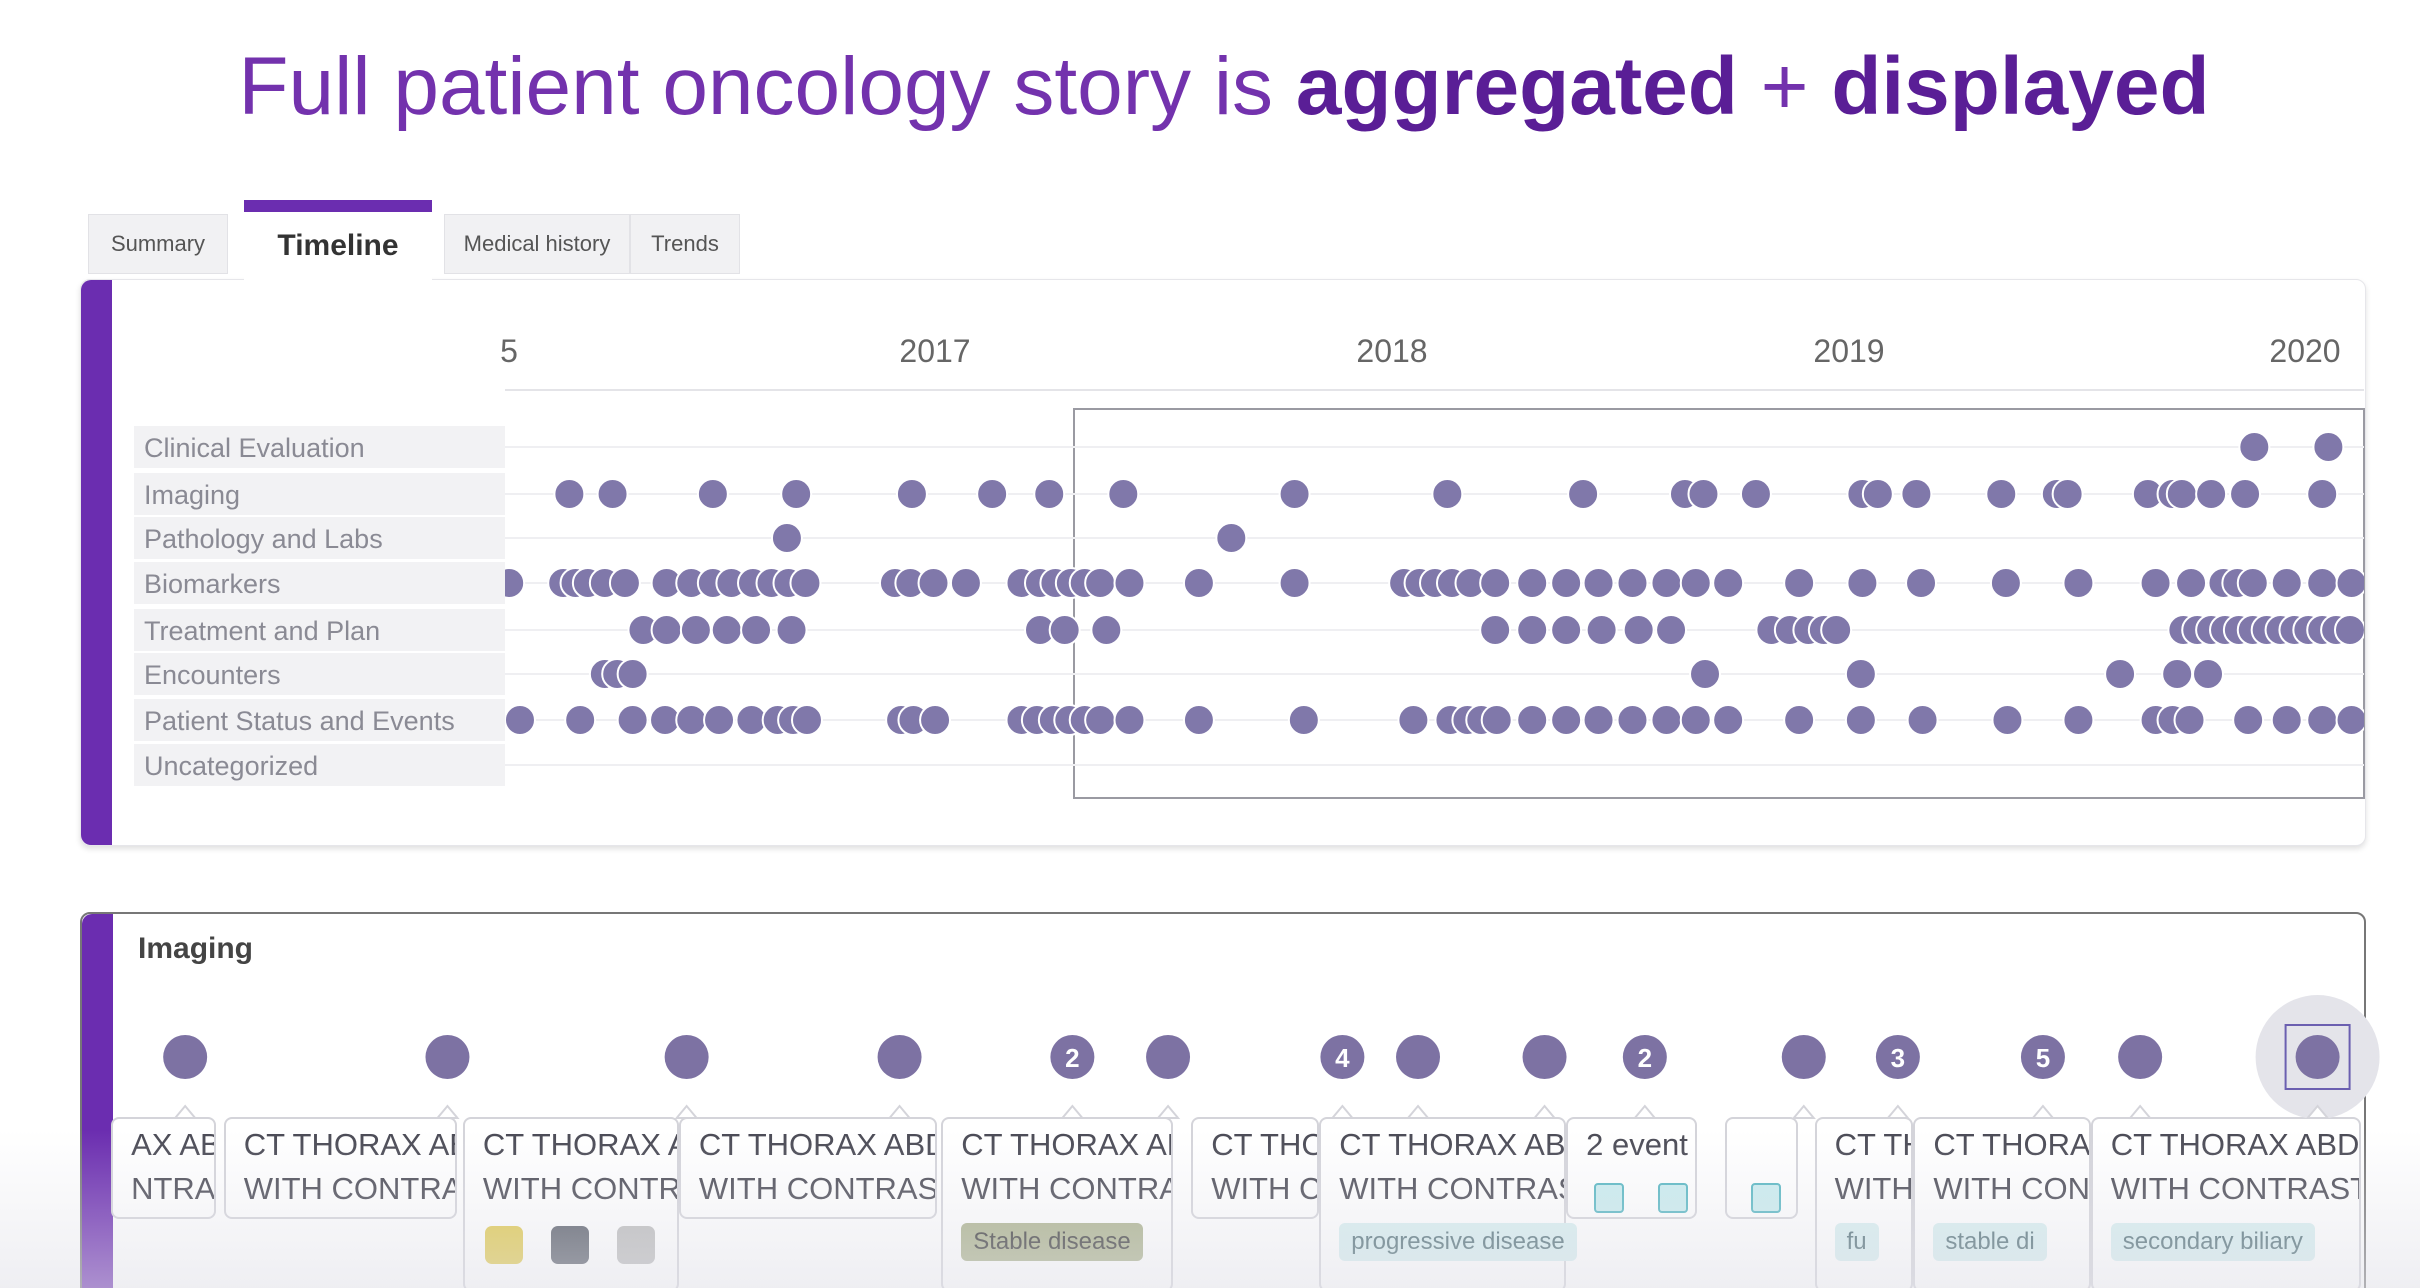 Image resolution: width=2420 pixels, height=1288 pixels. Describe the element at coordinates (262, 631) in the screenshot. I see `row-label: Treatment and Plan` at that location.